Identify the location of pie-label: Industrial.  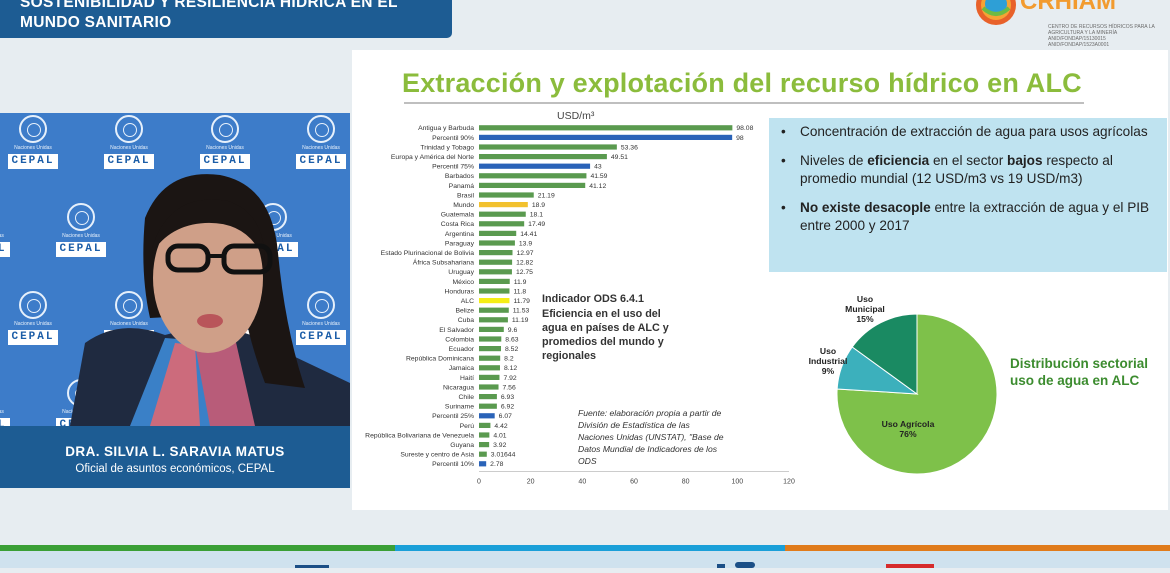
(828, 361).